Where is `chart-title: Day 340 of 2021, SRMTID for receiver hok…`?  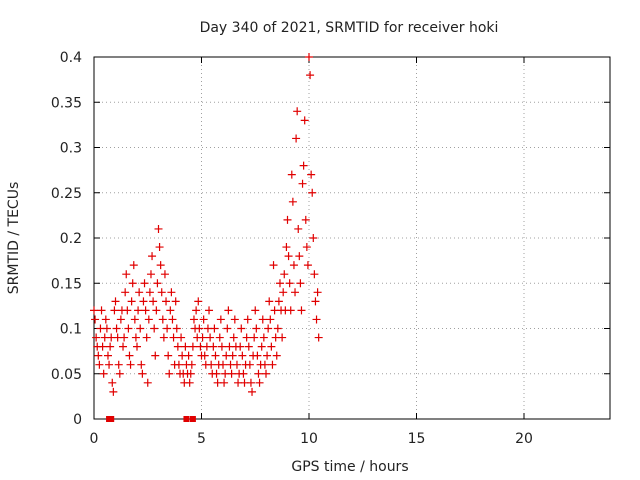 chart-title: Day 340 of 2021, SRMTID for receiver hok… is located at coordinates (349, 28).